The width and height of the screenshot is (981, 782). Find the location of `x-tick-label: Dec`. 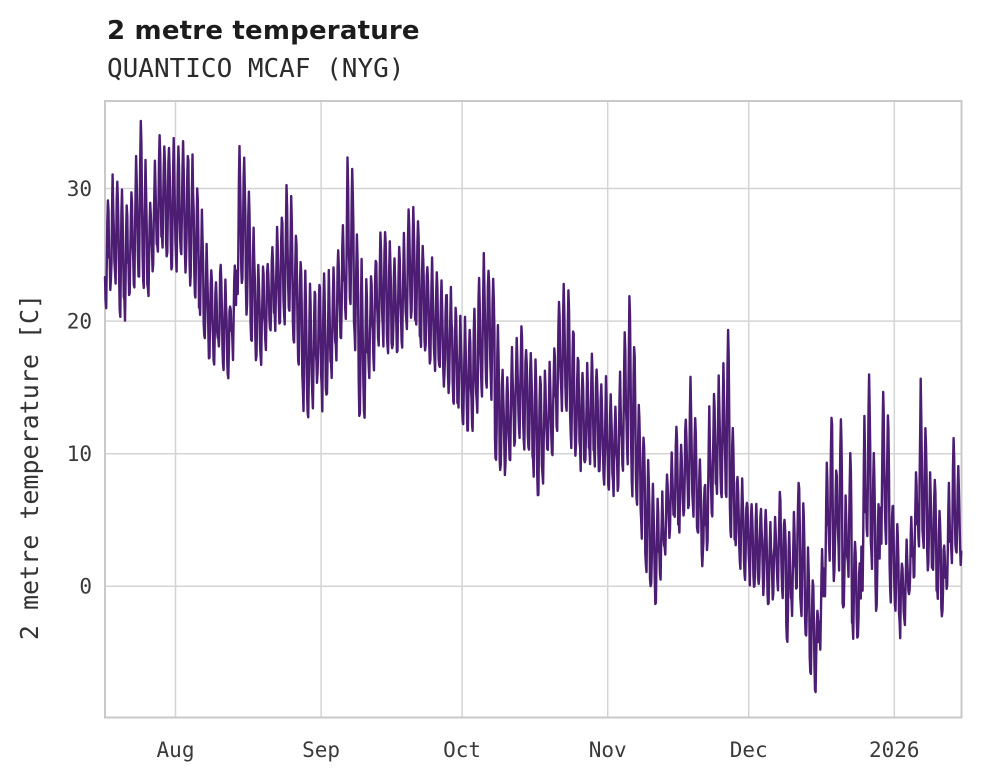

x-tick-label: Dec is located at coordinates (749, 750).